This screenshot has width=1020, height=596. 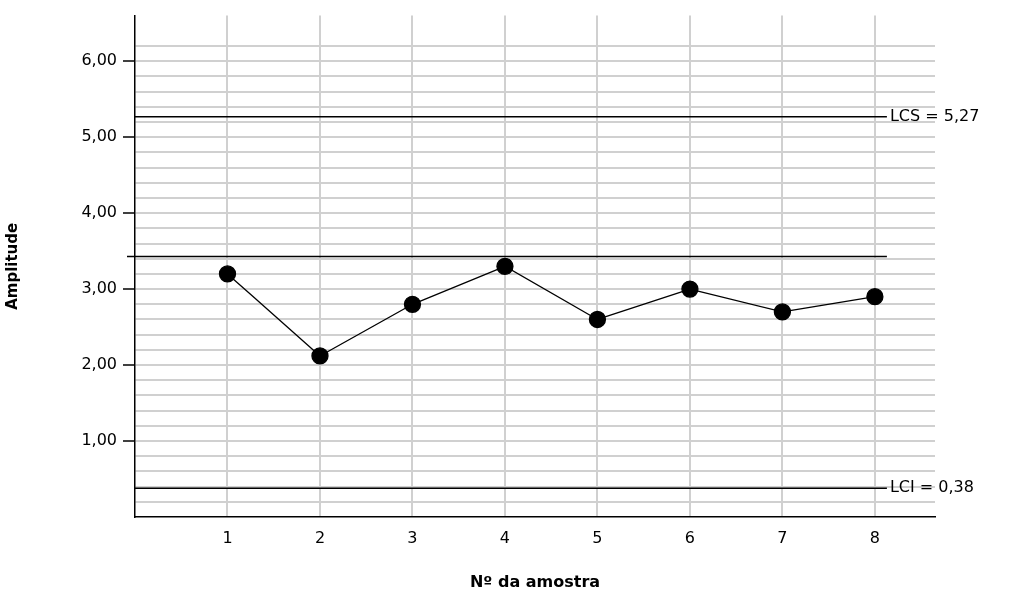 I want to click on x-tick-label: 6, so click(x=690, y=537).